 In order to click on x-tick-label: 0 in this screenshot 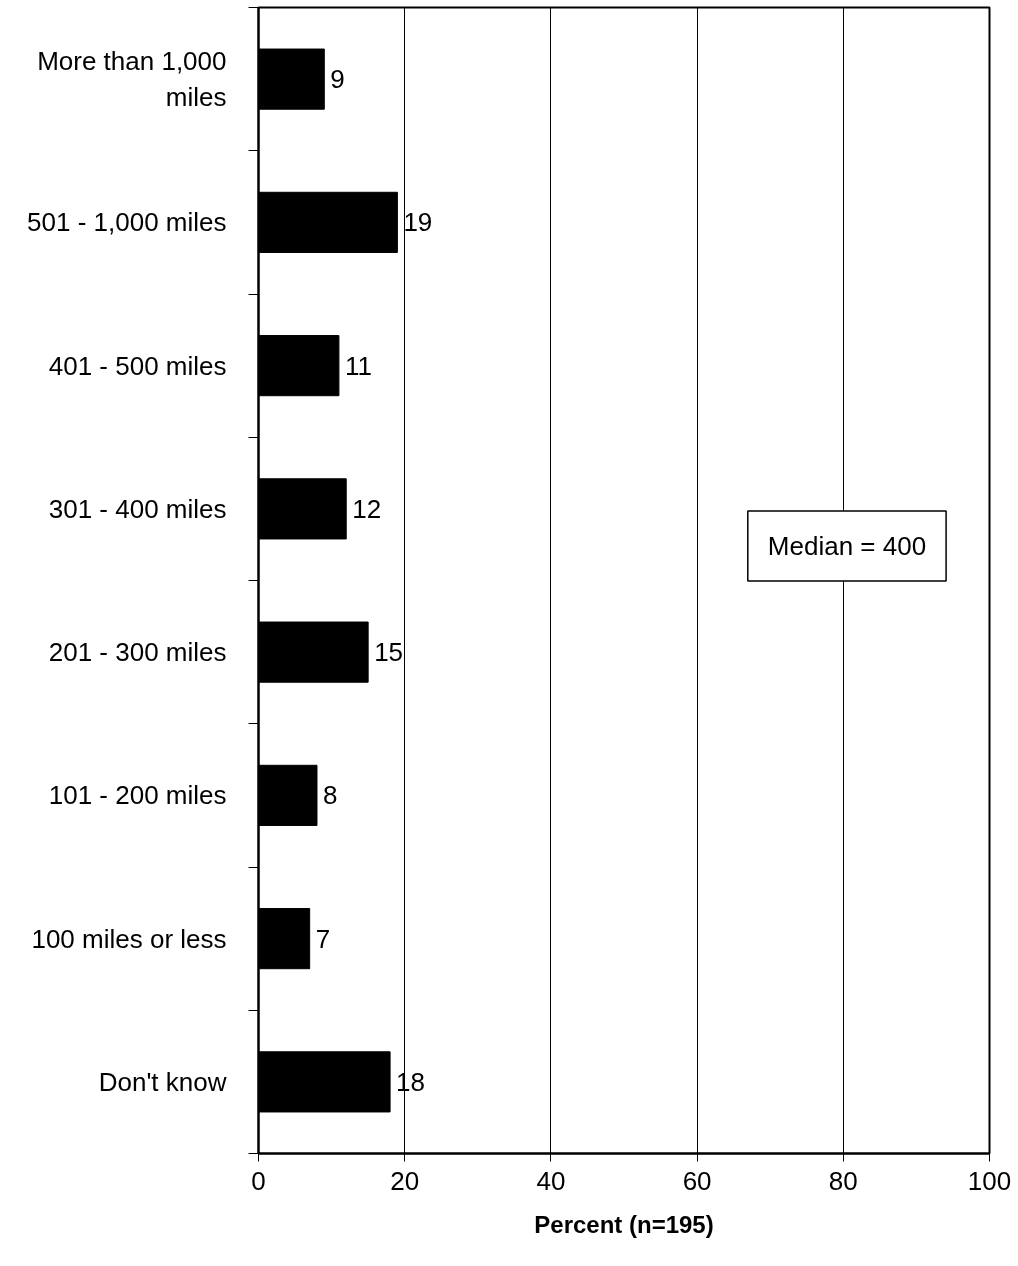, I will do `click(258, 1180)`.